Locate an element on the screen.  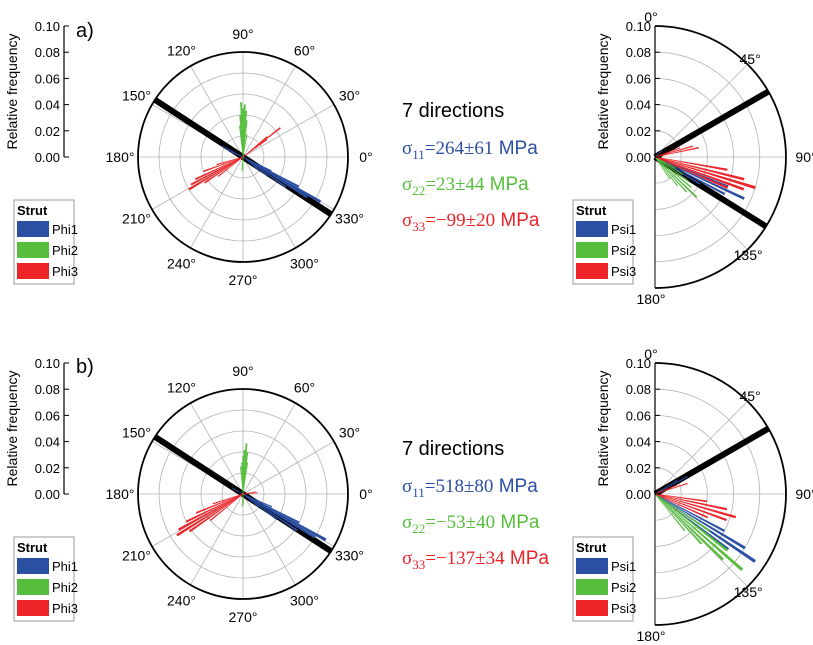
stress-line: σ33=−137±34 MPa is located at coordinates (475, 560).